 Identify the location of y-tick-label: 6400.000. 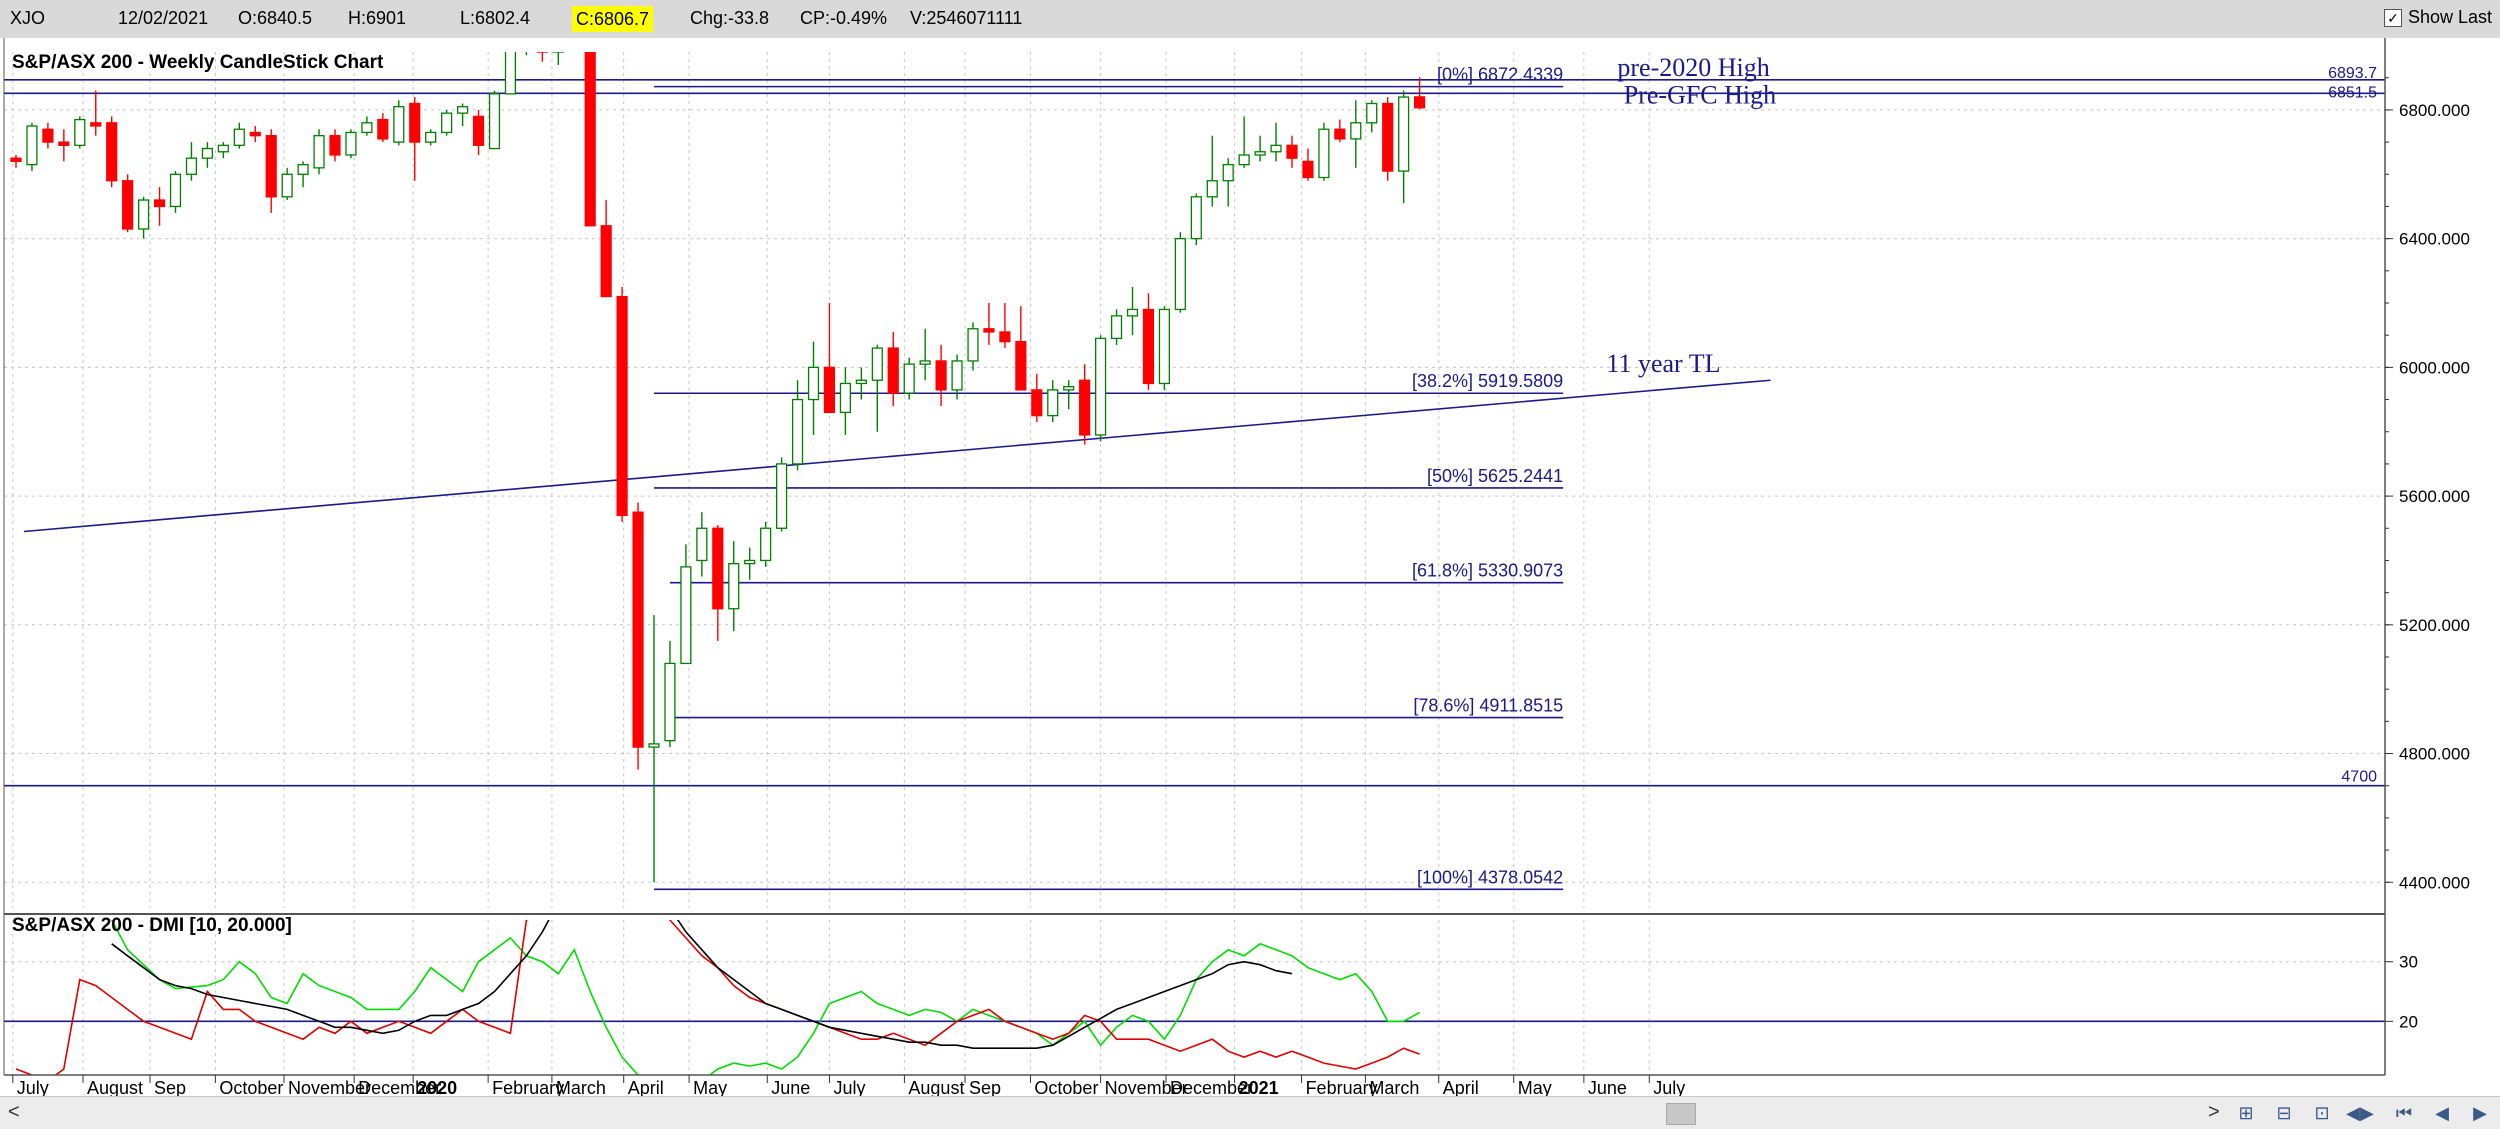
(2434, 239).